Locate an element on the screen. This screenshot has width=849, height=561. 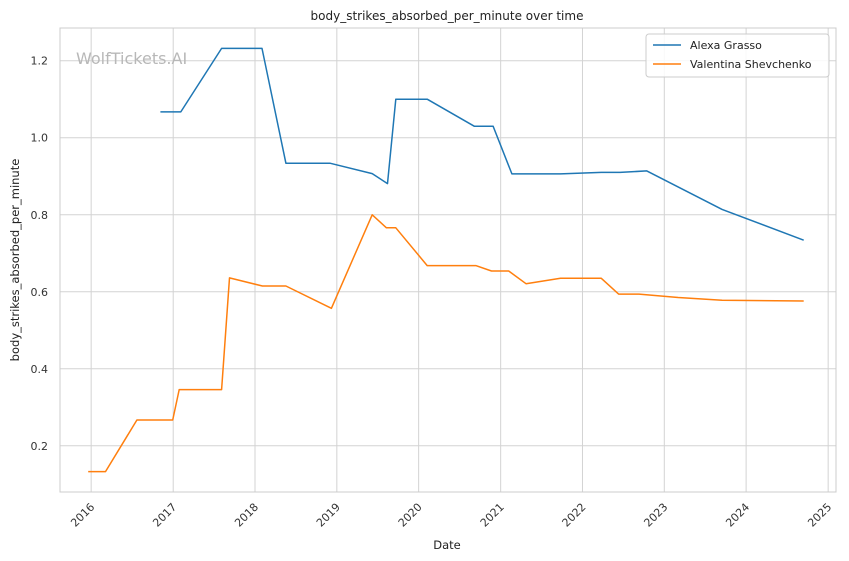
x-tick-label: 2021 is located at coordinates (492, 515).